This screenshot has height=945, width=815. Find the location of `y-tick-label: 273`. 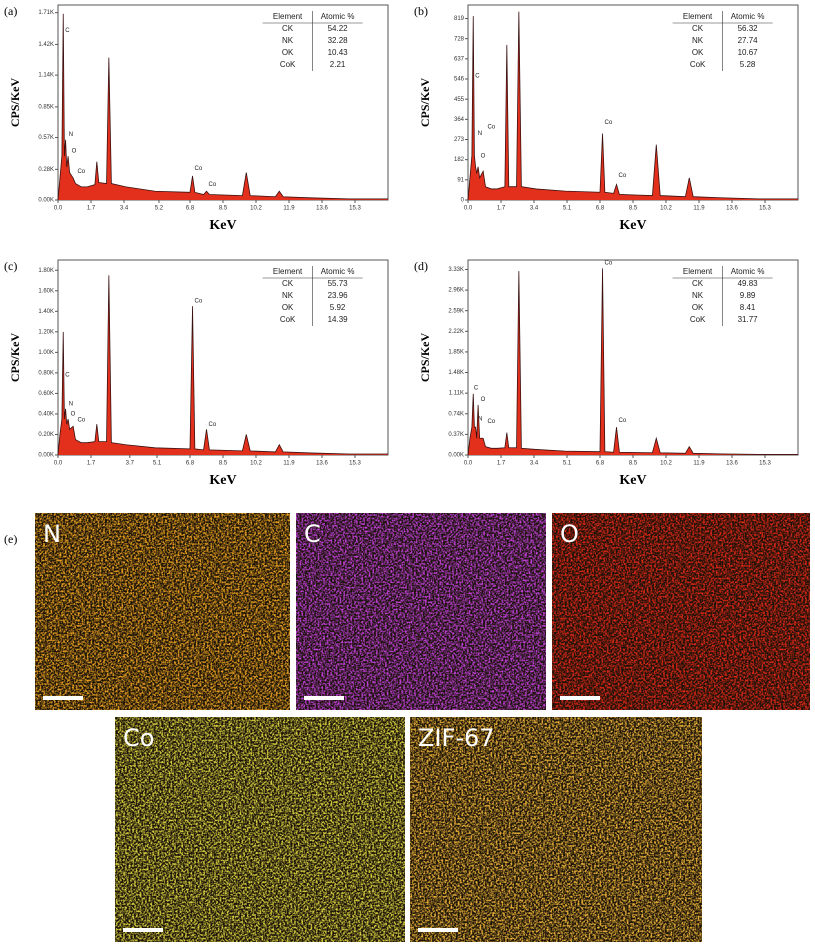

y-tick-label: 273 is located at coordinates (459, 140).